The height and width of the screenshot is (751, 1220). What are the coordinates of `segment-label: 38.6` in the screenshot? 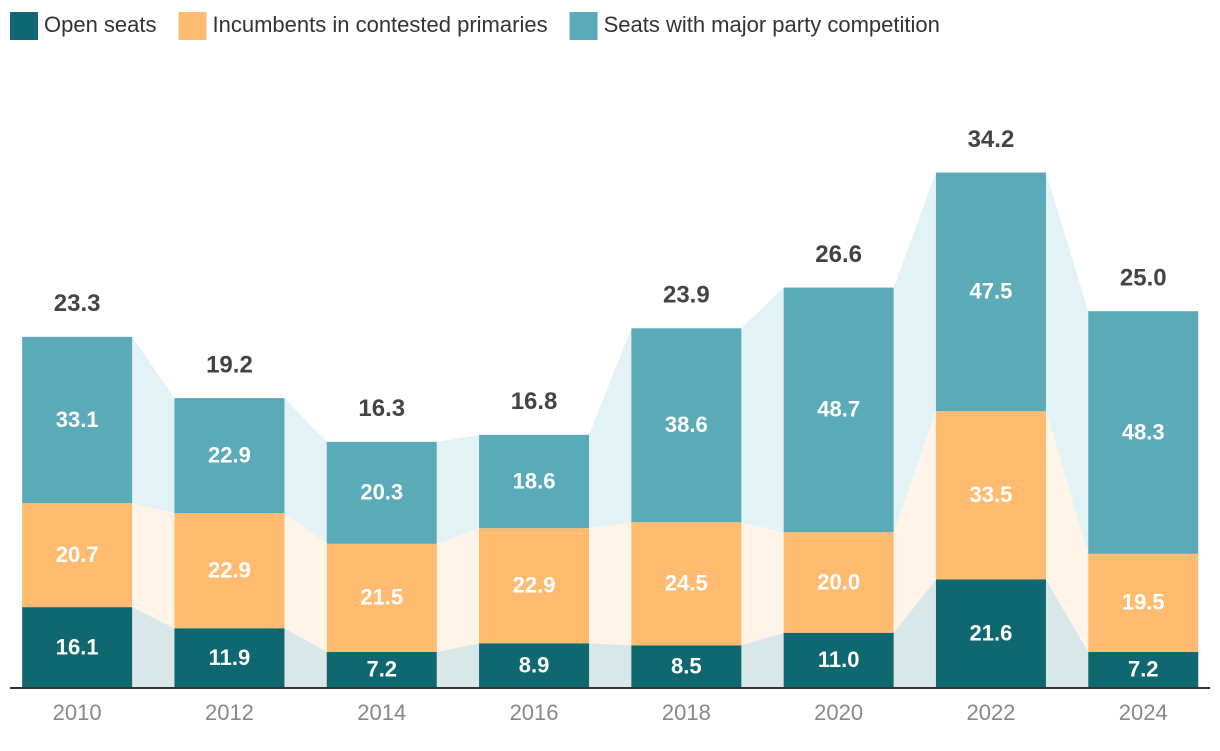 It's located at (686, 424).